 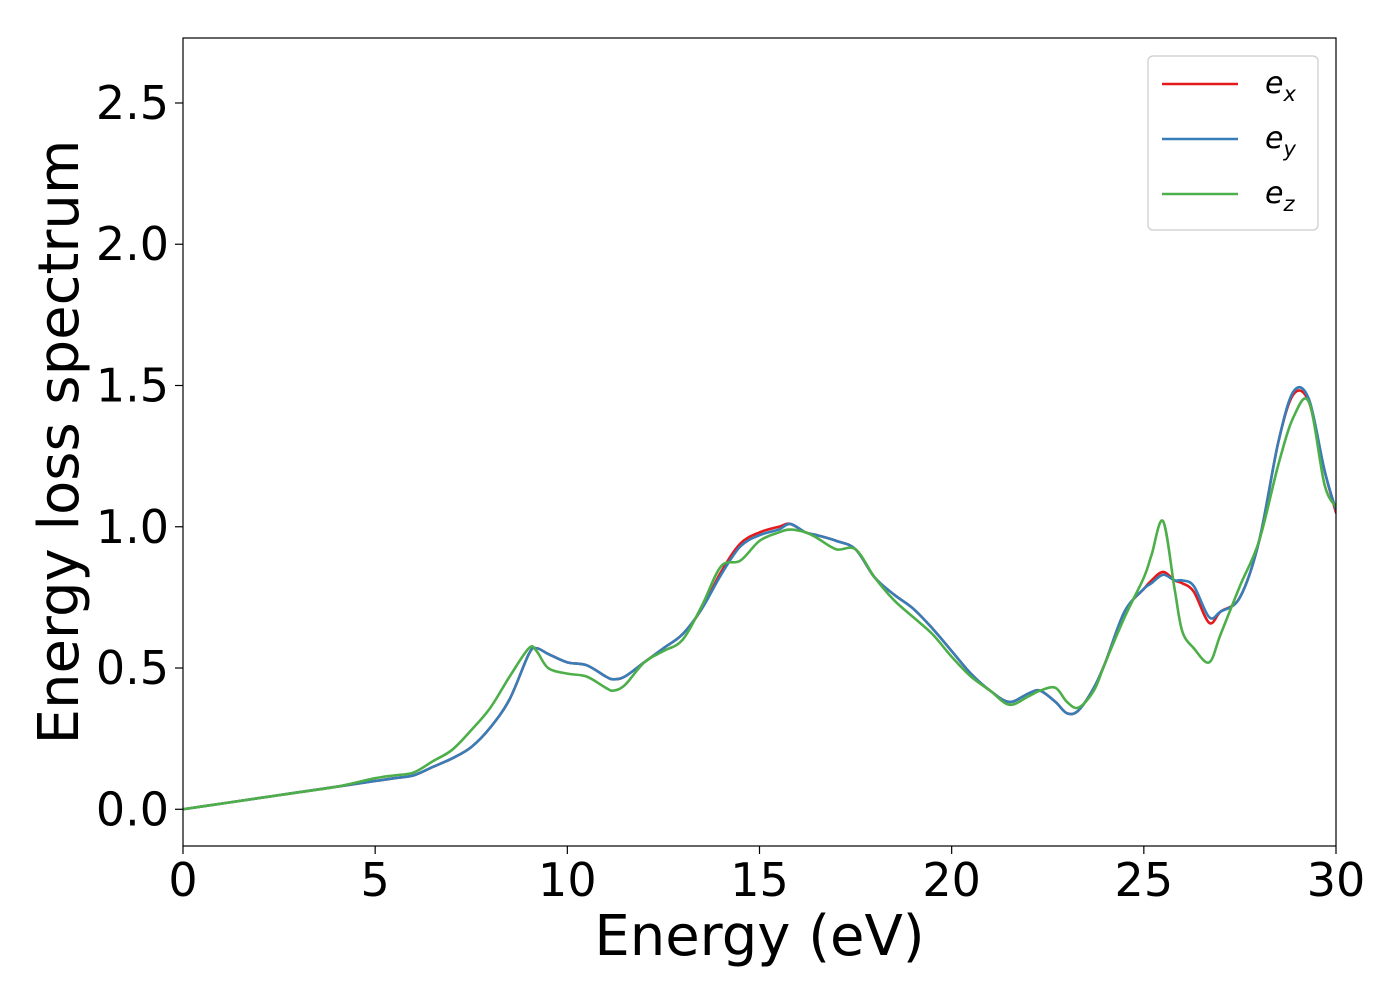 What do you see at coordinates (132, 809) in the screenshot?
I see `y-tick-label: 0.0` at bounding box center [132, 809].